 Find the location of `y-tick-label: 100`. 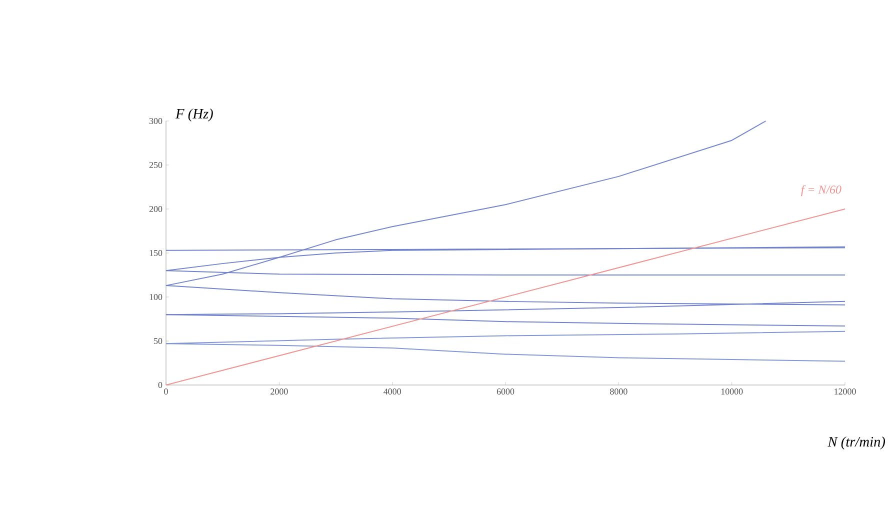

y-tick-label: 100 is located at coordinates (156, 297).